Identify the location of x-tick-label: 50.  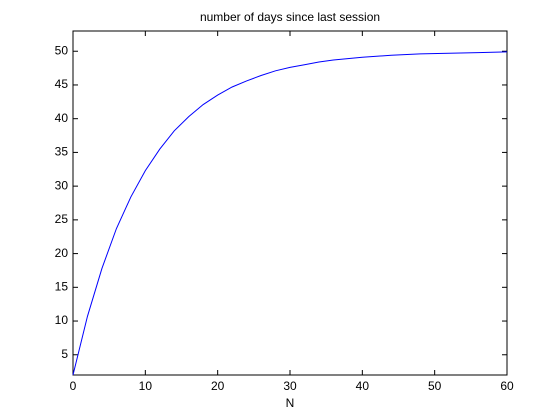
(435, 386).